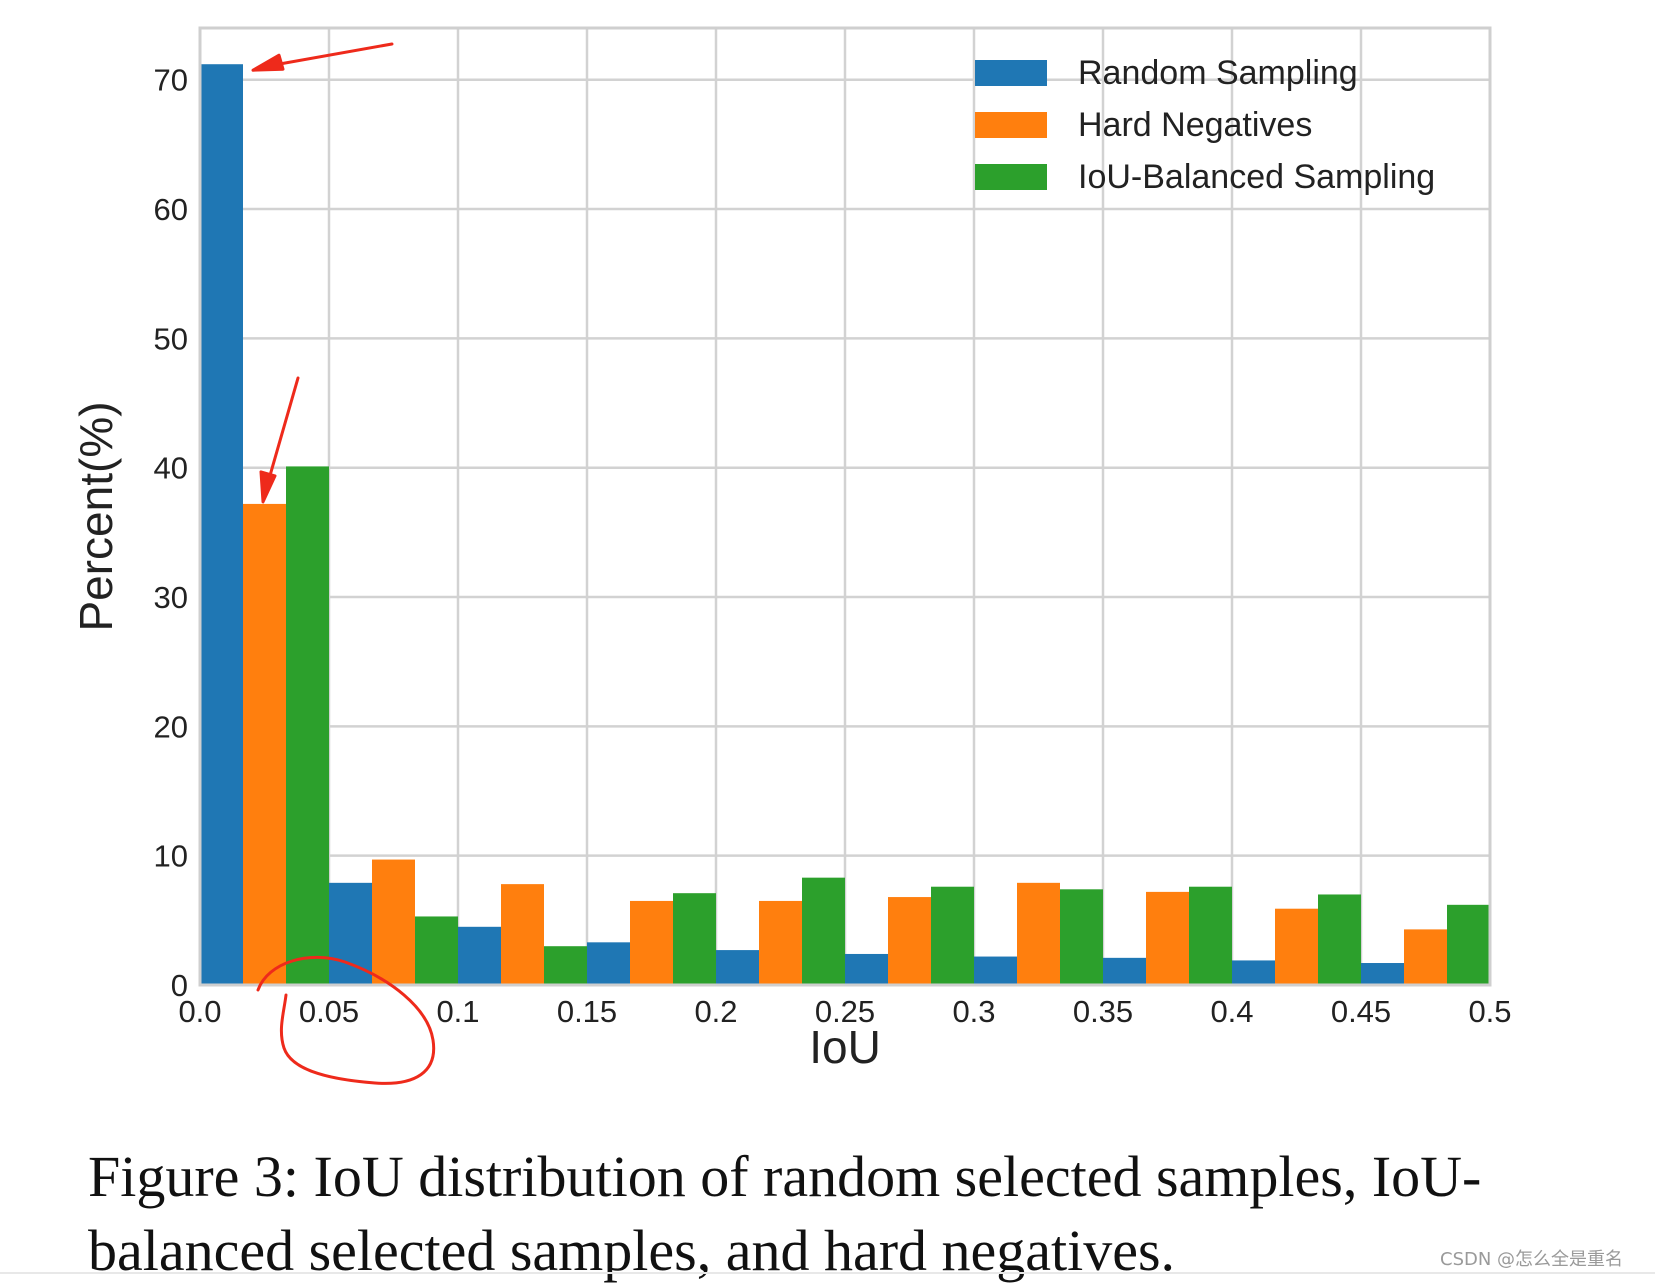 Image resolution: width=1655 pixels, height=1288 pixels. What do you see at coordinates (457, 1011) in the screenshot?
I see `x-tick-label: 0.1` at bounding box center [457, 1011].